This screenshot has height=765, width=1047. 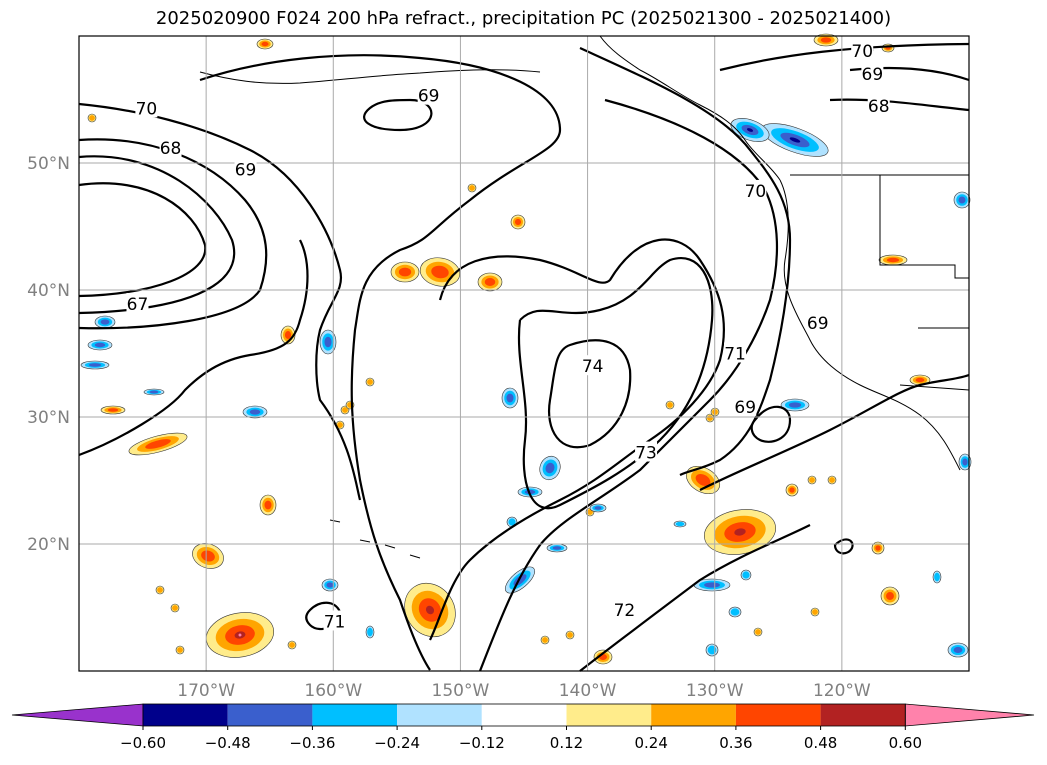 What do you see at coordinates (905, 743) in the screenshot?
I see `colorbar-tick-label: 0.60` at bounding box center [905, 743].